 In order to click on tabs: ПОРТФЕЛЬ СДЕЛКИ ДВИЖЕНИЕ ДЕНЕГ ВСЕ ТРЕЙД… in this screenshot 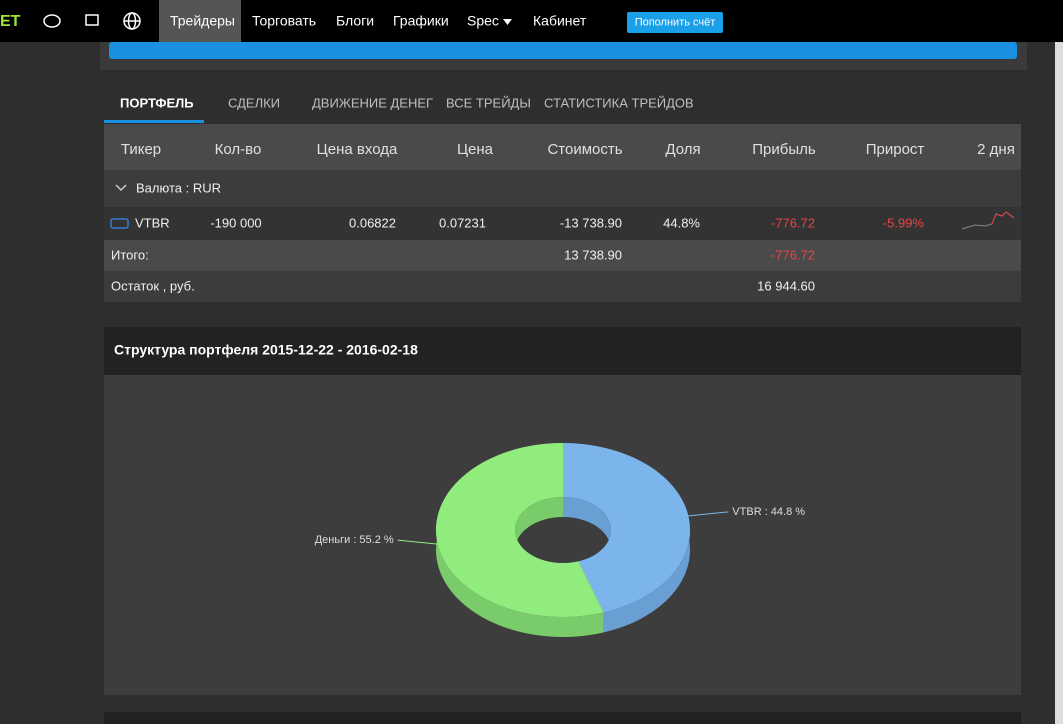, I will do `click(399, 109)`.